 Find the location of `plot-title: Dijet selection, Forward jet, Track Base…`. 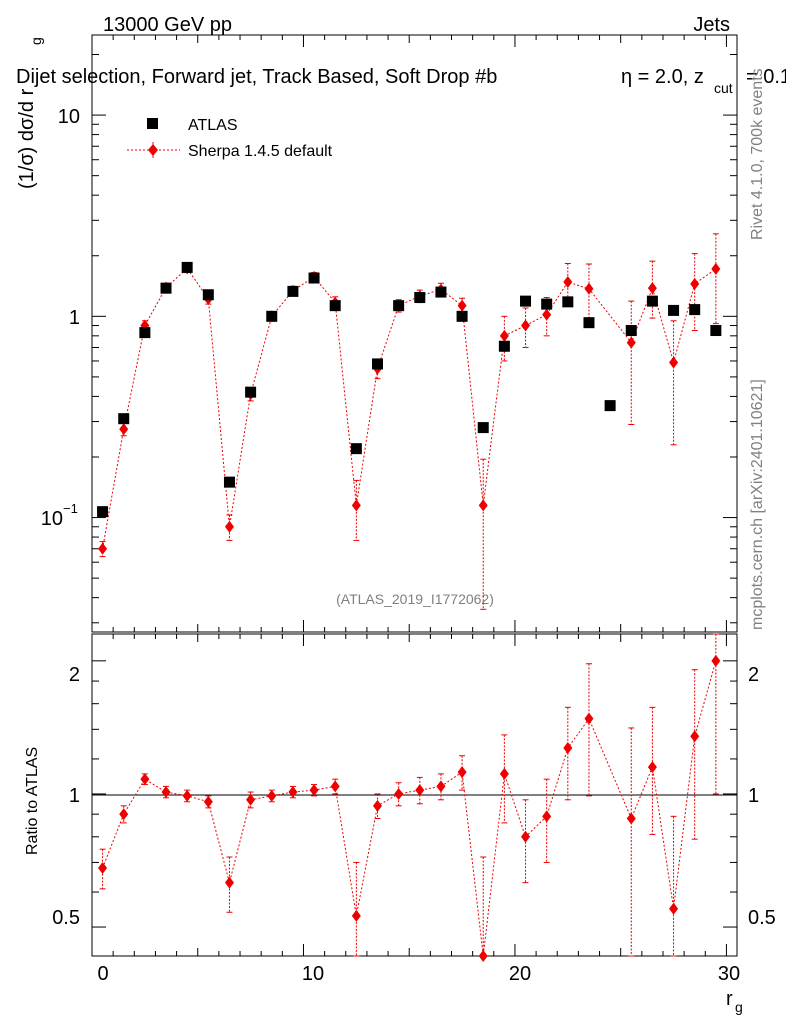

plot-title: Dijet selection, Forward jet, Track Base… is located at coordinates (256, 77).